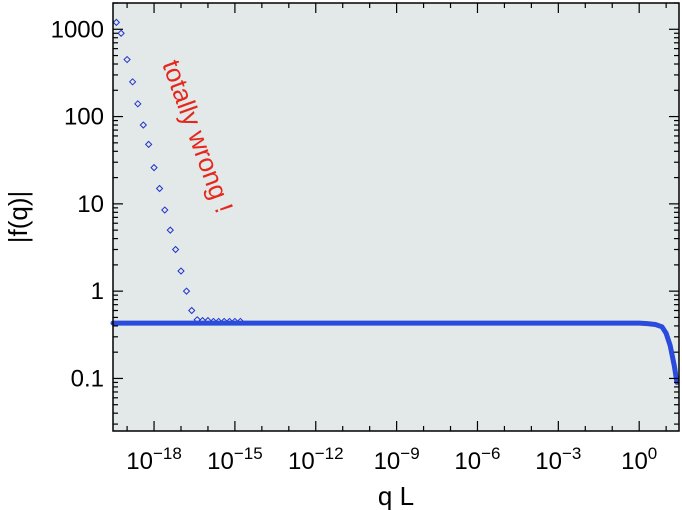  What do you see at coordinates (18, 217) in the screenshot?
I see `y-axis-title: |f(q)|` at bounding box center [18, 217].